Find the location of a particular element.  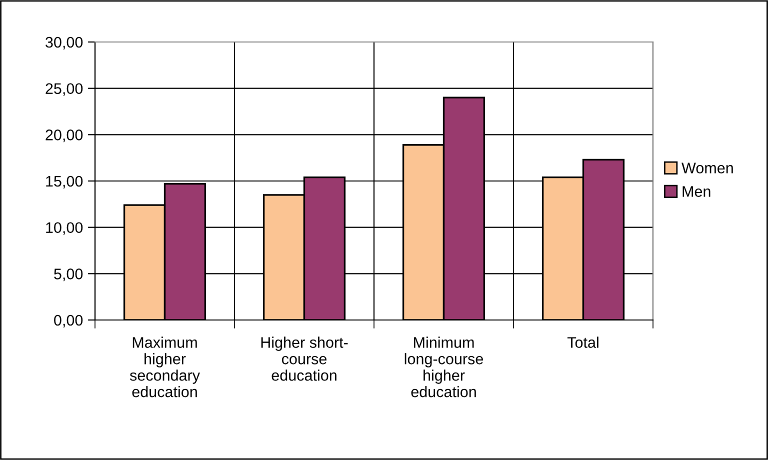

legend-label: Men is located at coordinates (696, 191).